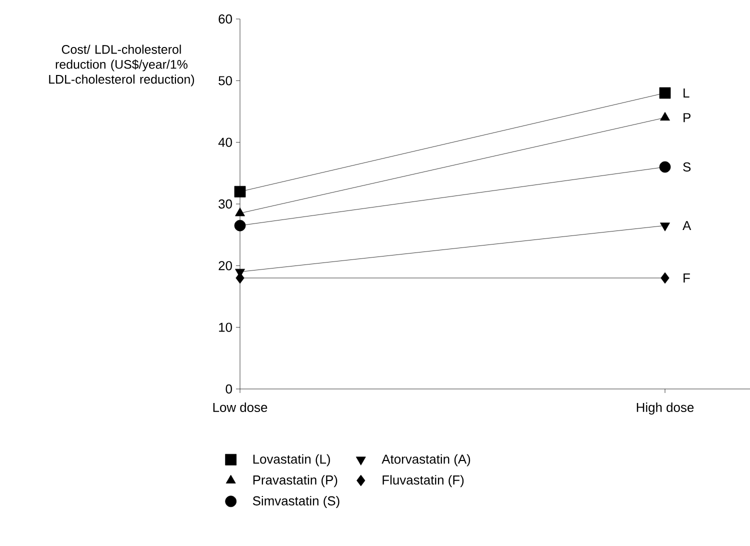 Image resolution: width=750 pixels, height=546 pixels. Describe the element at coordinates (687, 225) in the screenshot. I see `annotation: A` at that location.